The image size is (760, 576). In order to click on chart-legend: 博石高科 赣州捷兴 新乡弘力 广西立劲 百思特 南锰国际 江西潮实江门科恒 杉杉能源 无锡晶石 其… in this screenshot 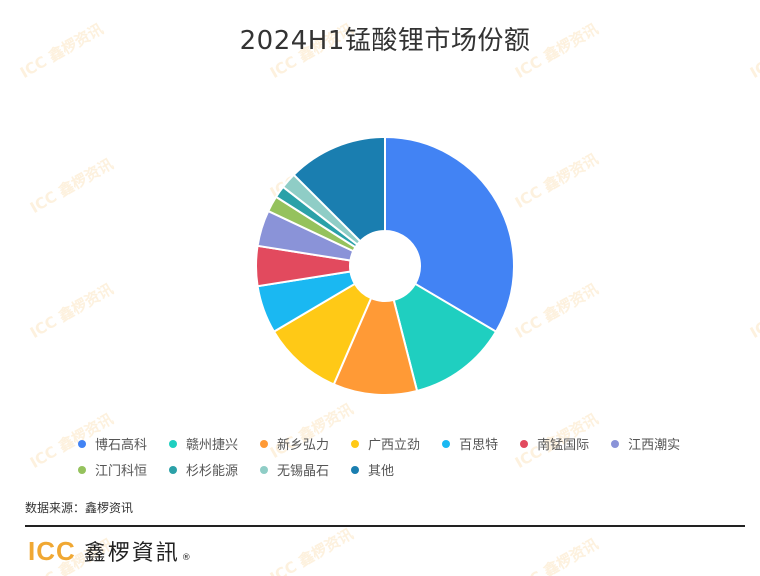, I will do `click(398, 460)`.